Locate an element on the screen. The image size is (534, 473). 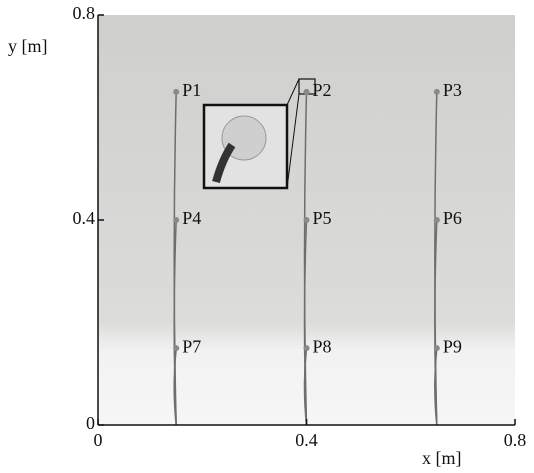
point-label: P9 is located at coordinates (452, 346).